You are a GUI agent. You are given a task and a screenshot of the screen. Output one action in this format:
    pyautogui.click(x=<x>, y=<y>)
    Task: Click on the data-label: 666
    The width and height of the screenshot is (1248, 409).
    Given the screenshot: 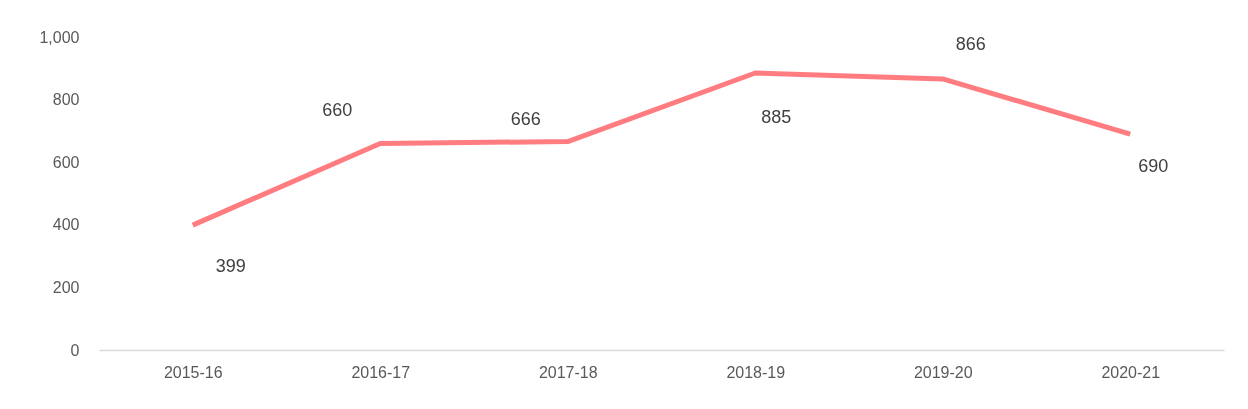 What is the action you would take?
    pyautogui.click(x=525, y=118)
    